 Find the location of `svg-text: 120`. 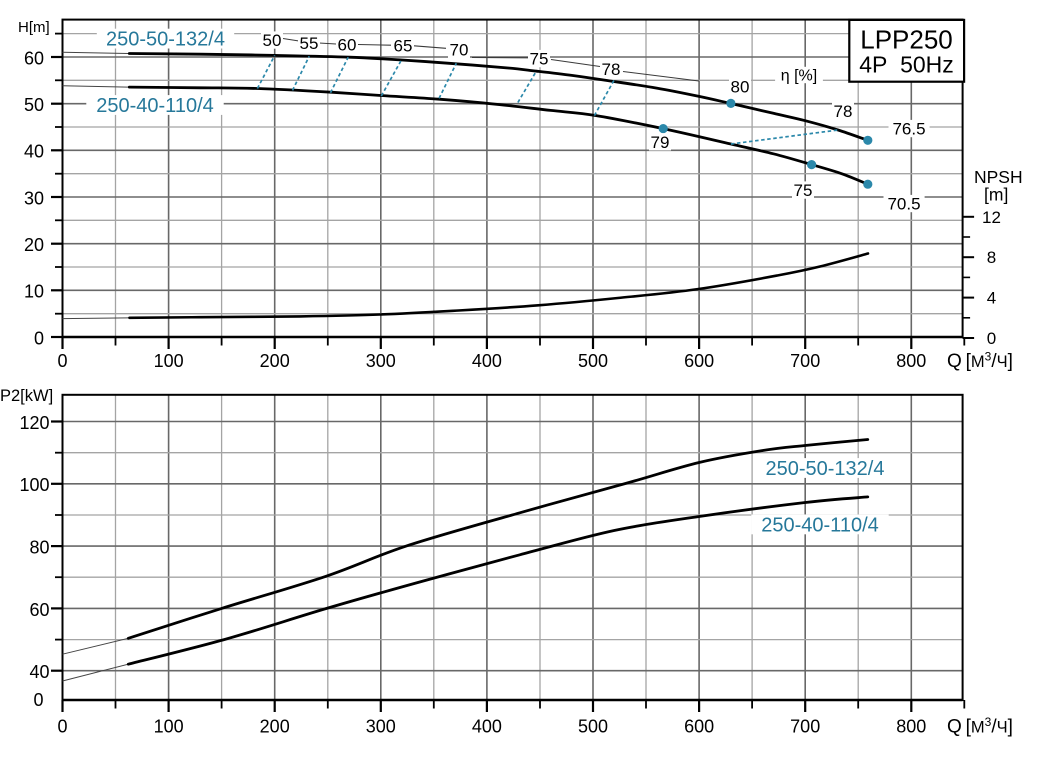

svg-text: 120 is located at coordinates (34, 423).